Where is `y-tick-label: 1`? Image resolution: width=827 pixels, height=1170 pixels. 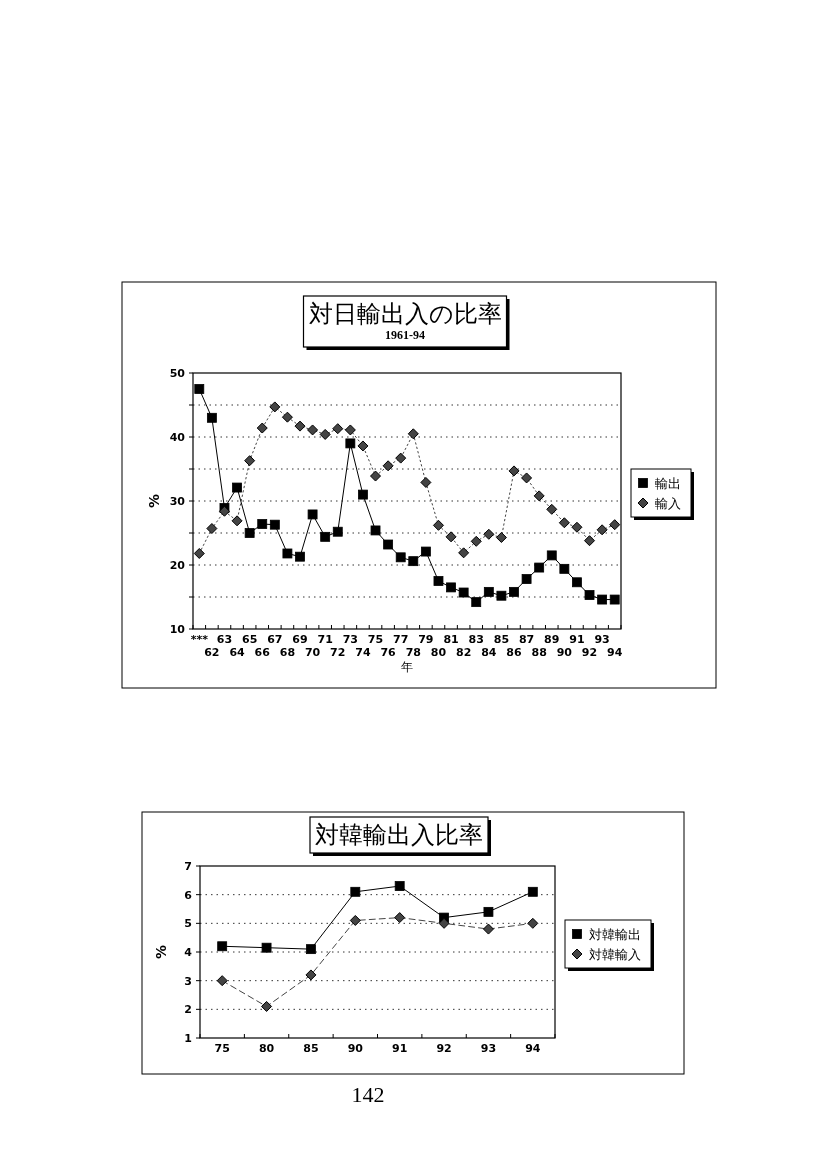 y-tick-label: 1 is located at coordinates (188, 1038).